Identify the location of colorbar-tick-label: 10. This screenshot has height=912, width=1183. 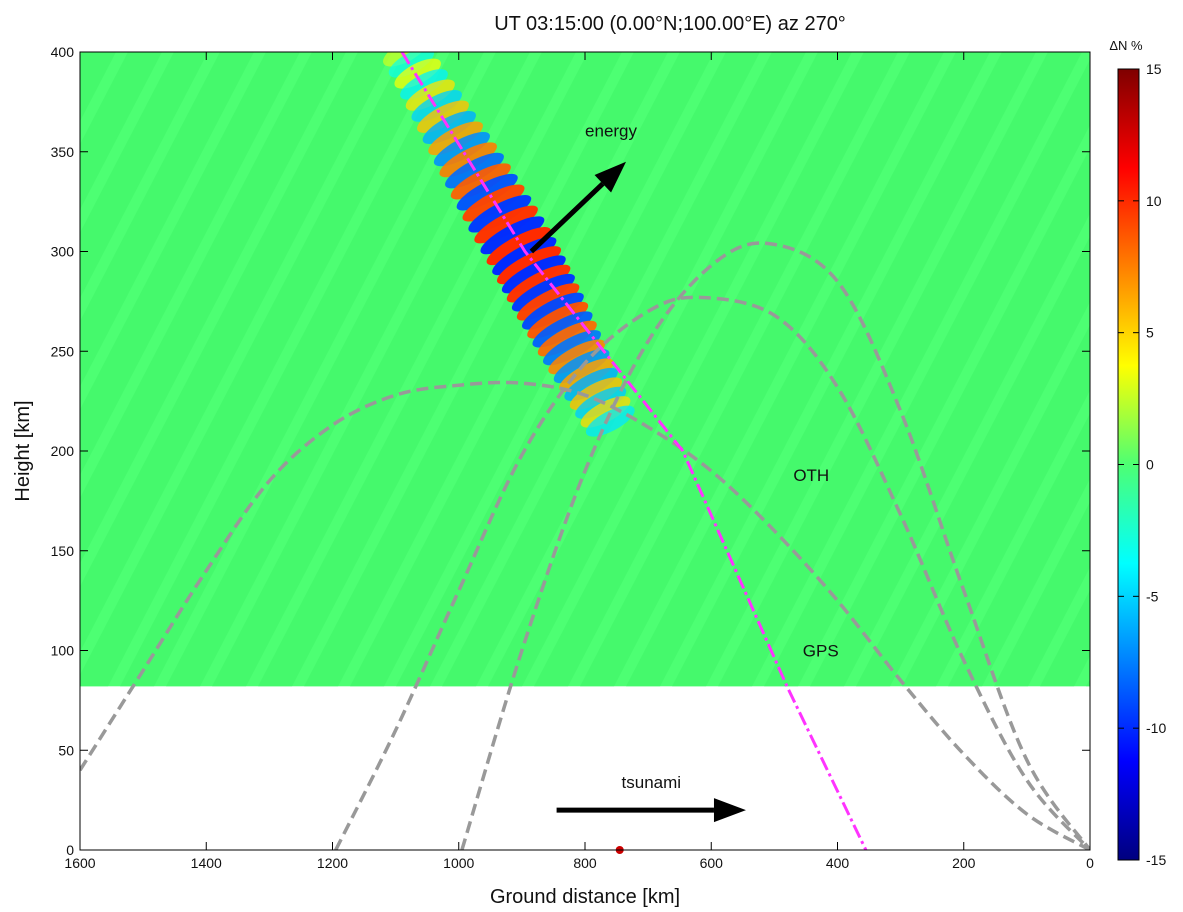
(1154, 201).